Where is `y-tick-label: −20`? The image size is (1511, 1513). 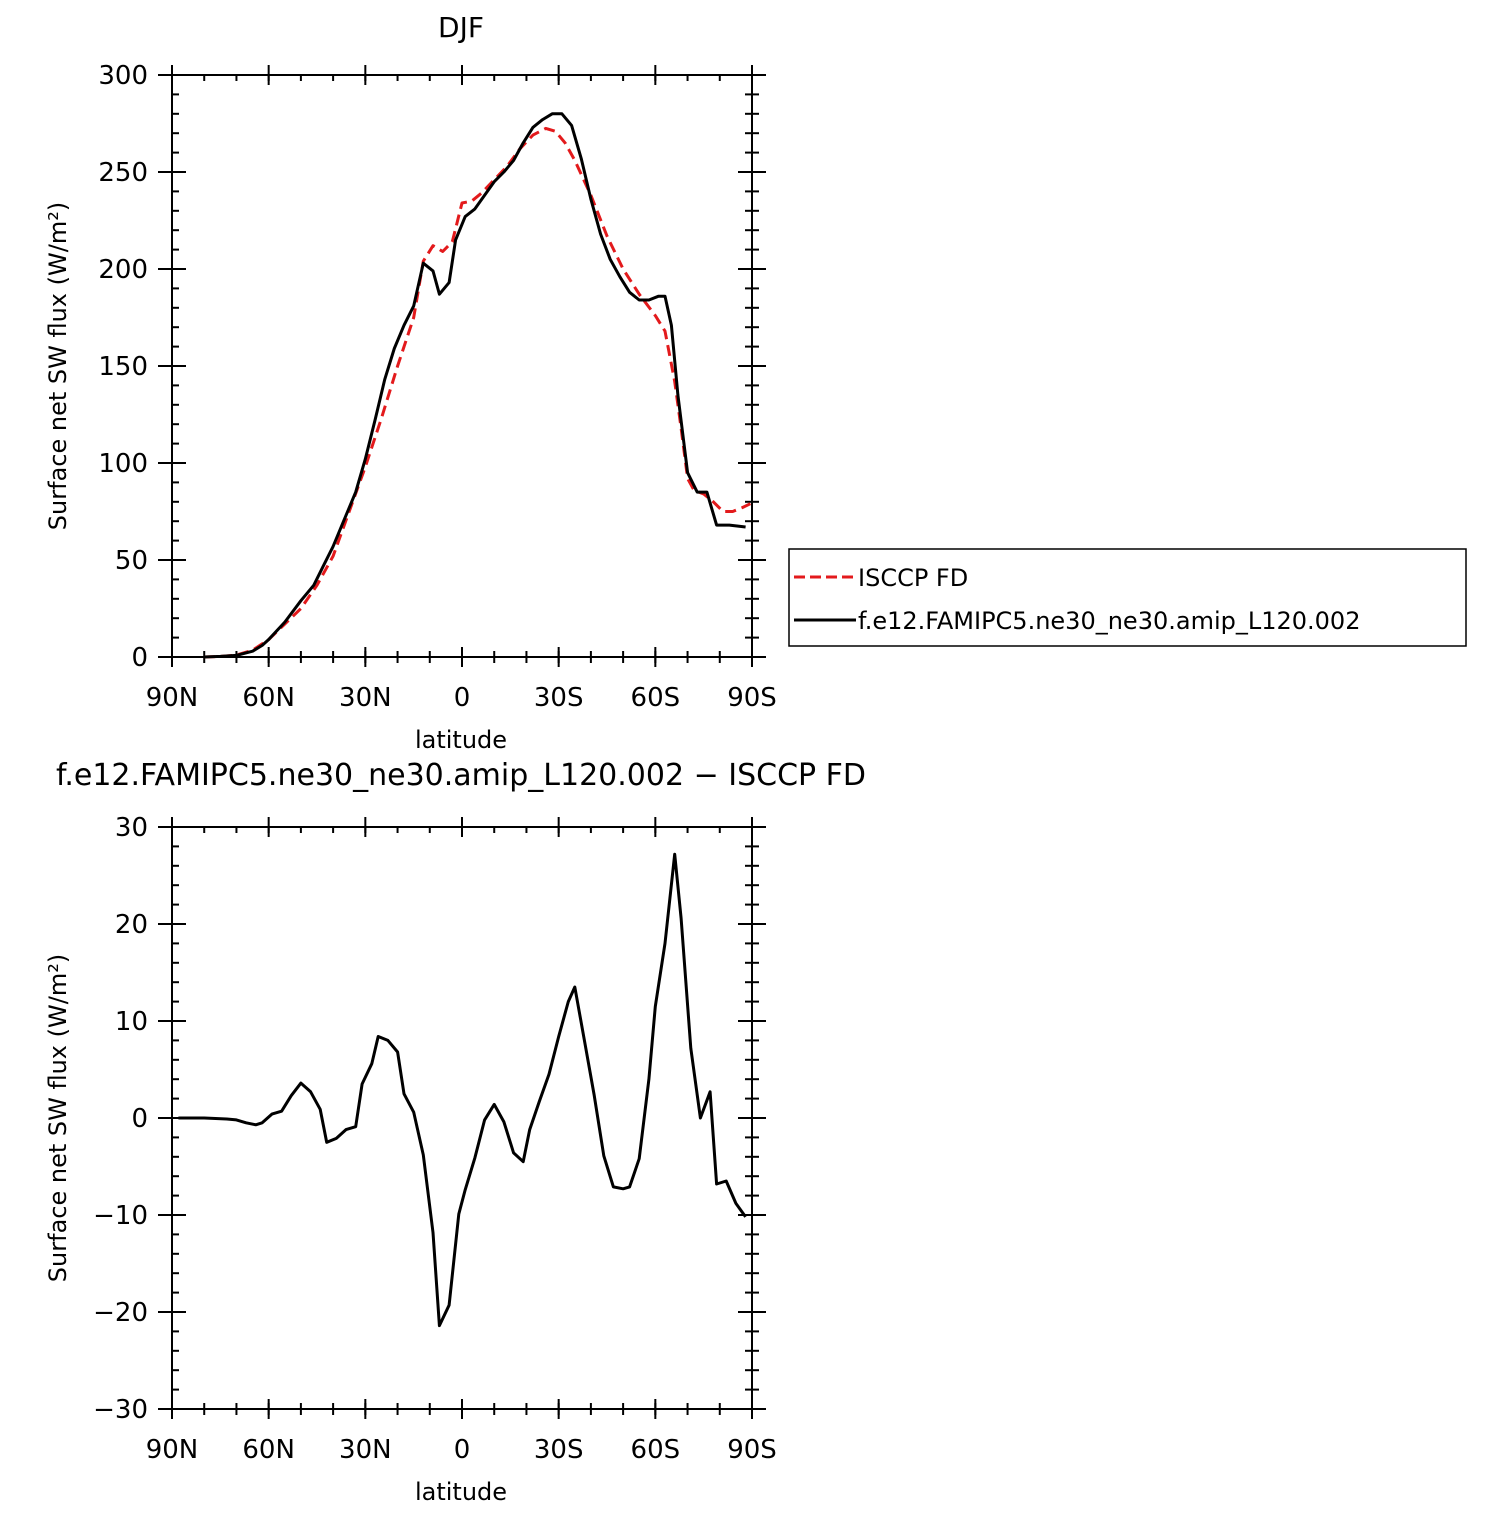
y-tick-label: −20 is located at coordinates (120, 1313).